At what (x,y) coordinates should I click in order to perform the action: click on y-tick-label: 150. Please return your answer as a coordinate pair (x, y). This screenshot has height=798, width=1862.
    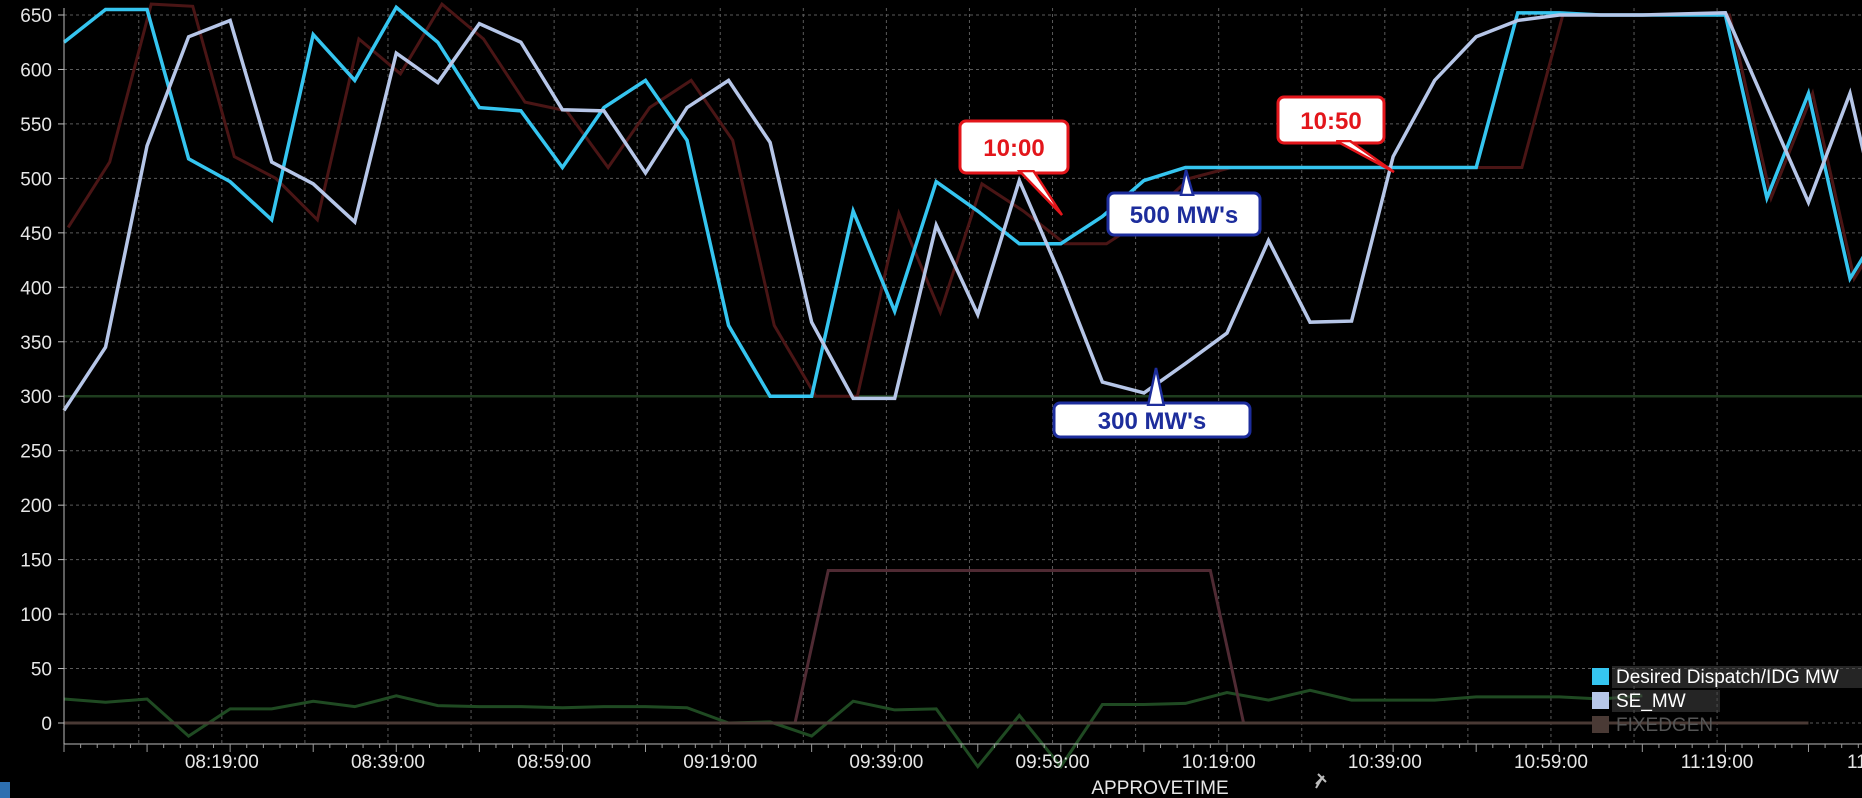
    Looking at the image, I should click on (36, 561).